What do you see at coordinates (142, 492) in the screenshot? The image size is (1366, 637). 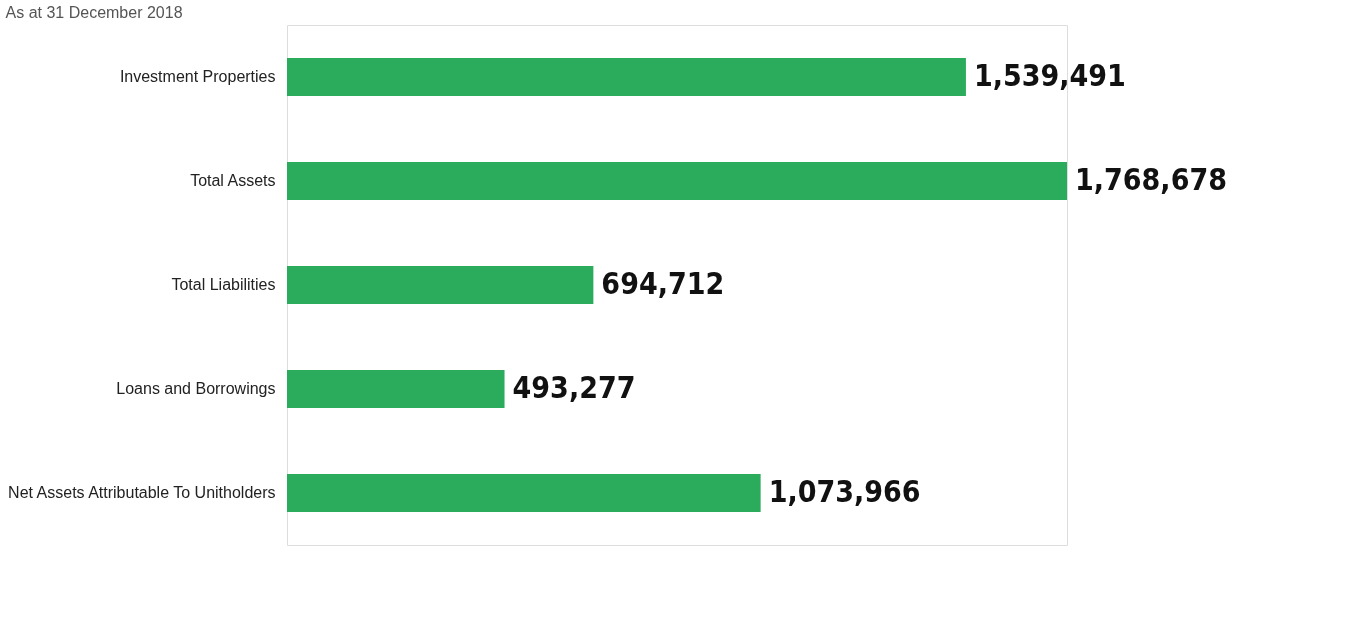 I see `y-tick-label: Net Assets Attributable To Unitholders` at bounding box center [142, 492].